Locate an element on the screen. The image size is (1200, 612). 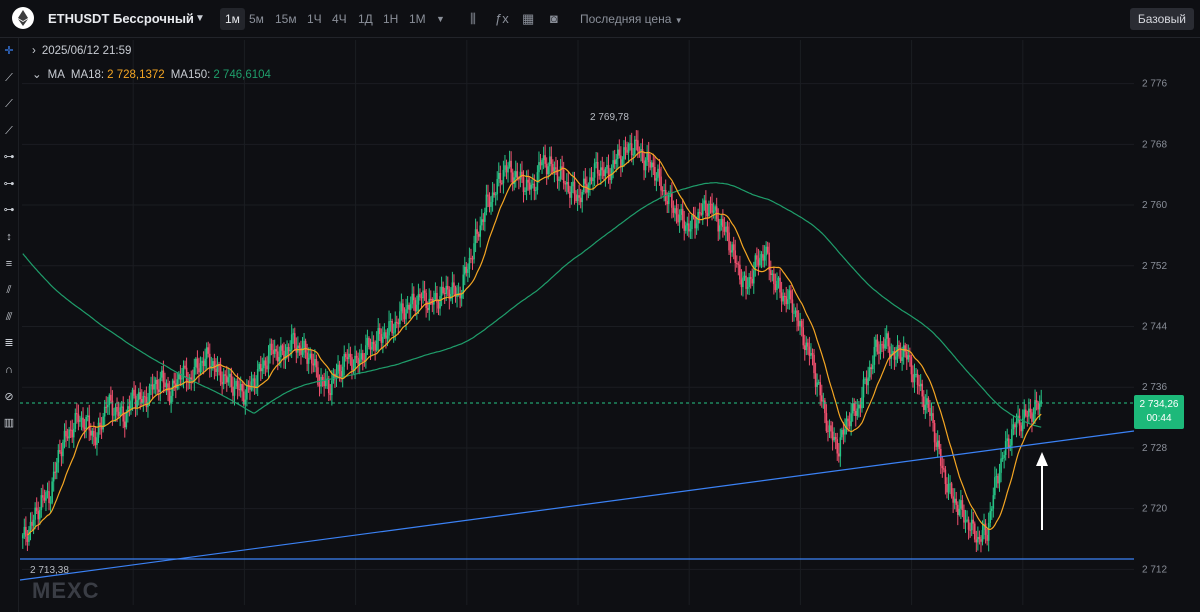
timeframe-more-icon: ▼ is located at coordinates (440, 19).